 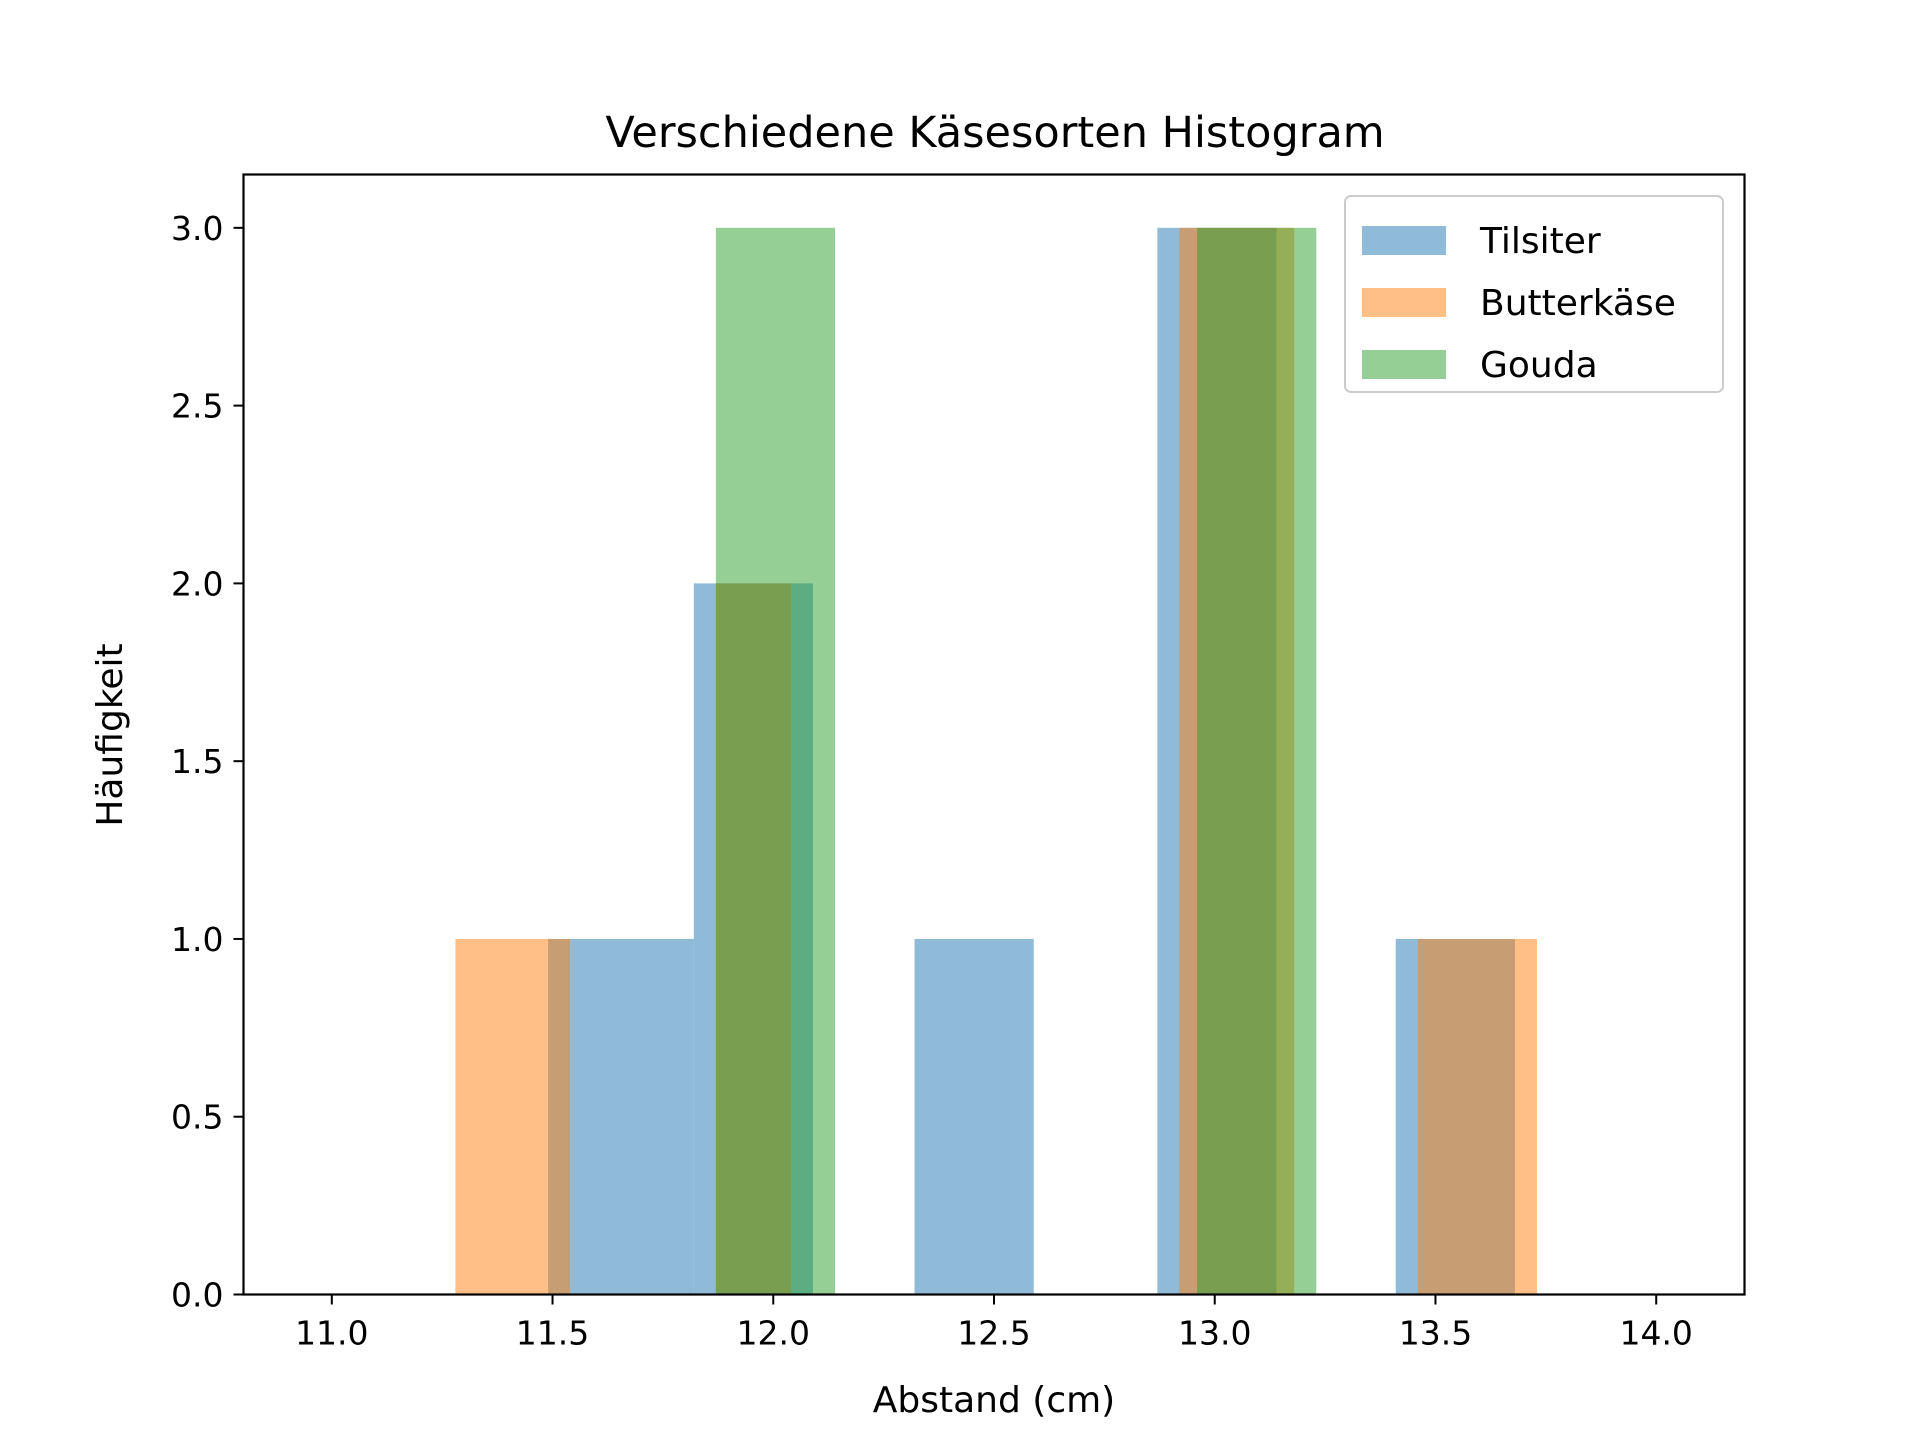 I want to click on x-tick-label: 11.5, so click(x=552, y=1333).